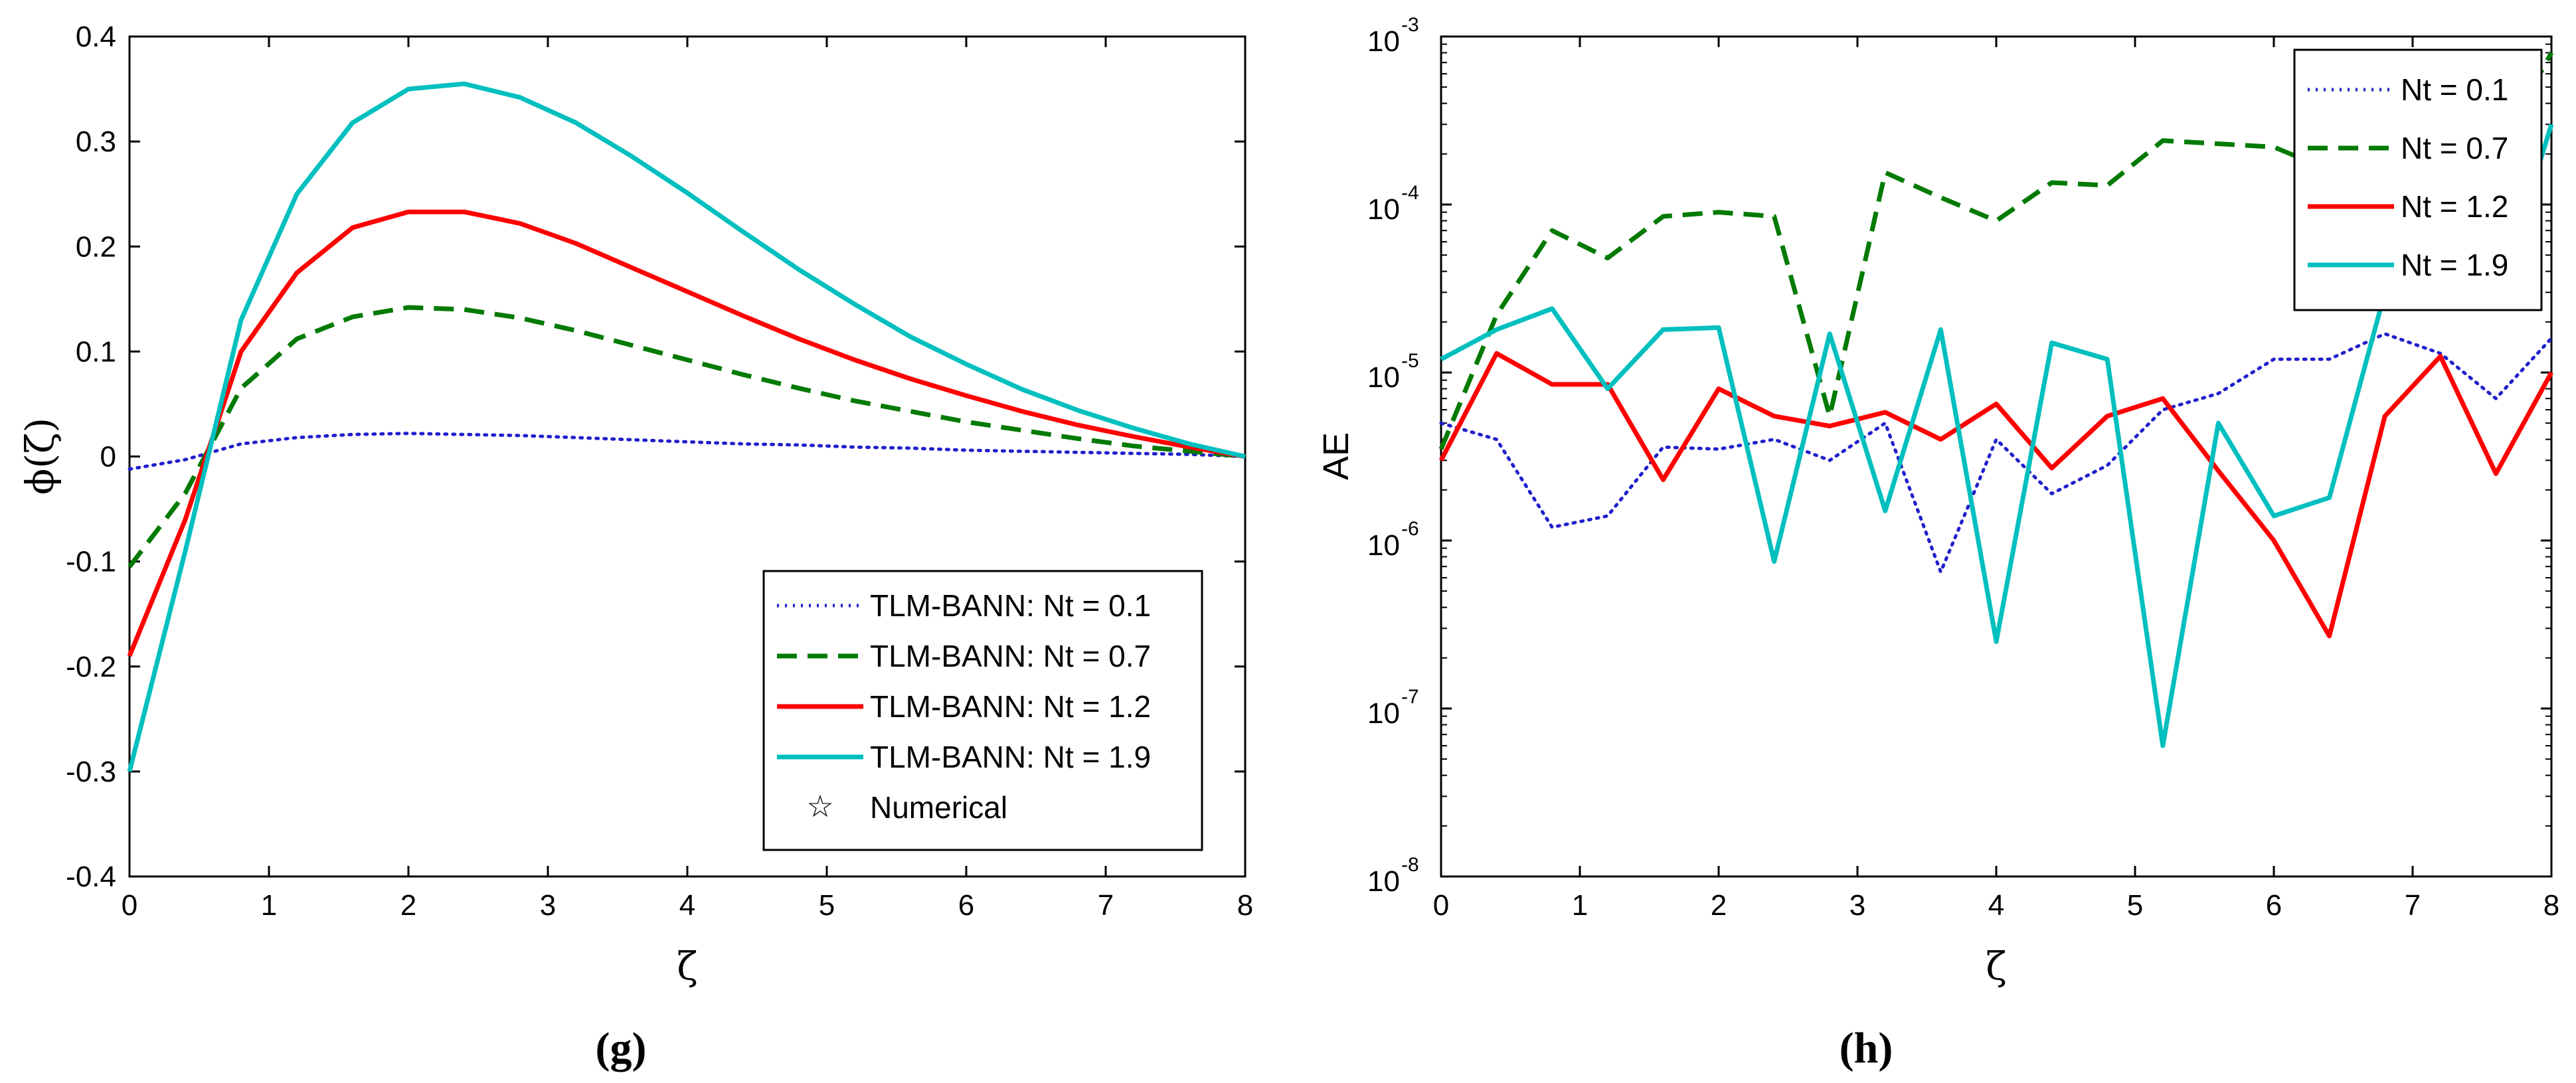 The image size is (2576, 1083). Describe the element at coordinates (1336, 456) in the screenshot. I see `y-axis-label: AE` at that location.